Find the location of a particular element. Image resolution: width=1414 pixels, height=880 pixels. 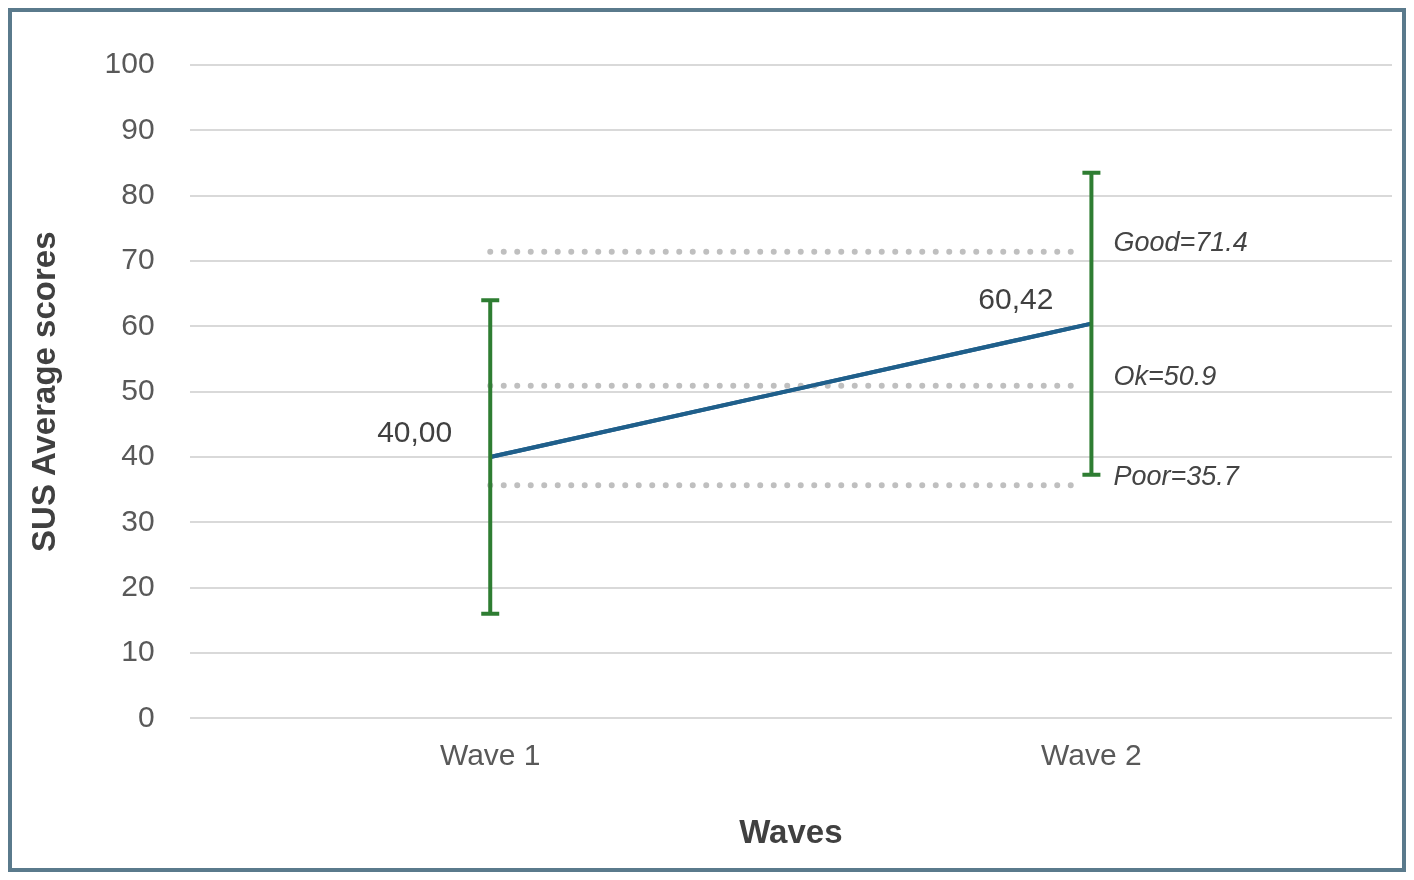

data-label: 40,00 is located at coordinates (415, 432).